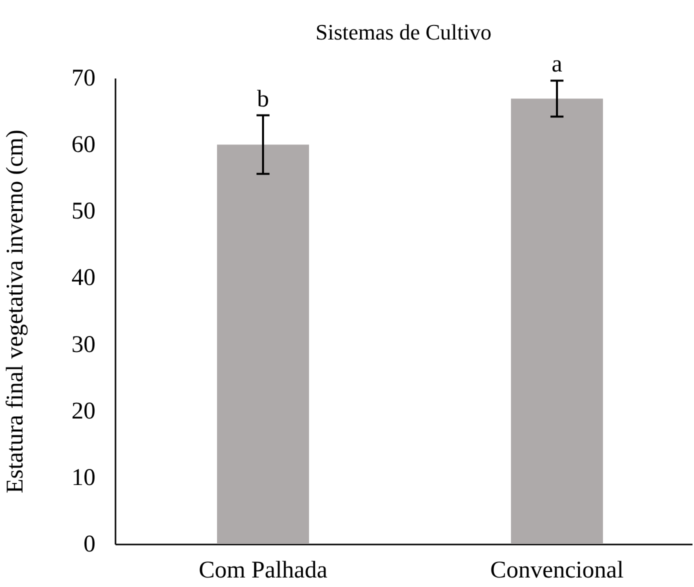  I want to click on y-tick-label: 40, so click(84, 278).